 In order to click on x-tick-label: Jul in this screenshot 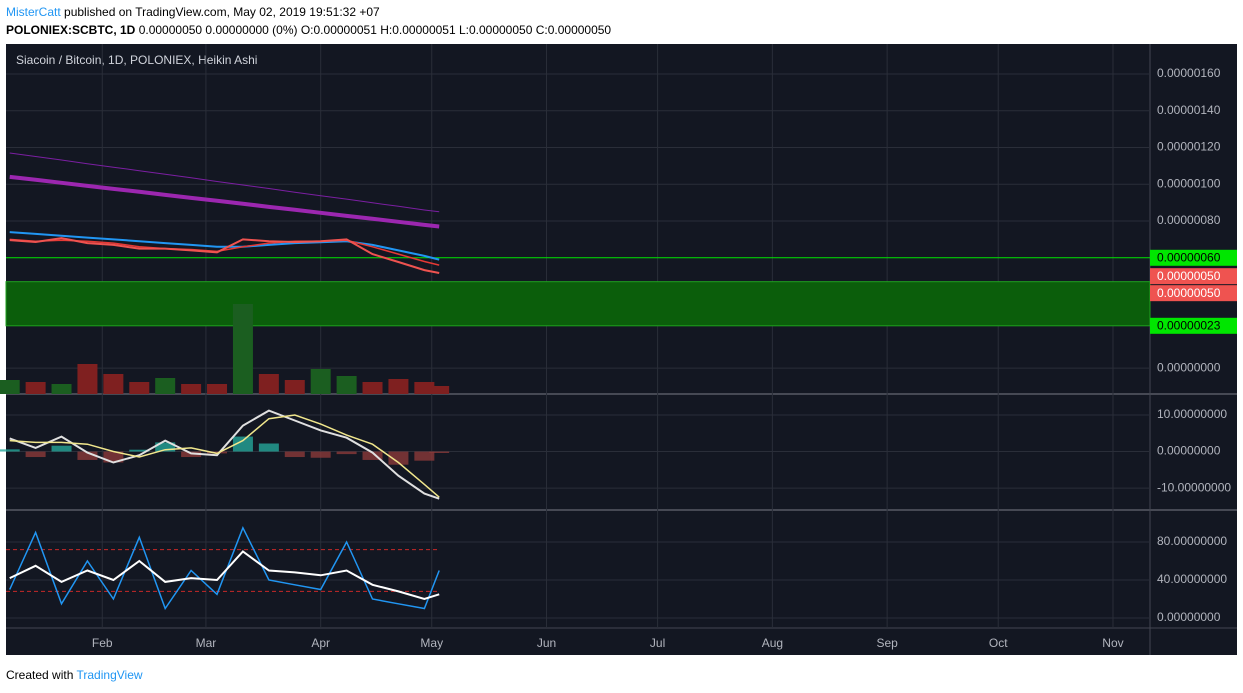, I will do `click(657, 643)`.